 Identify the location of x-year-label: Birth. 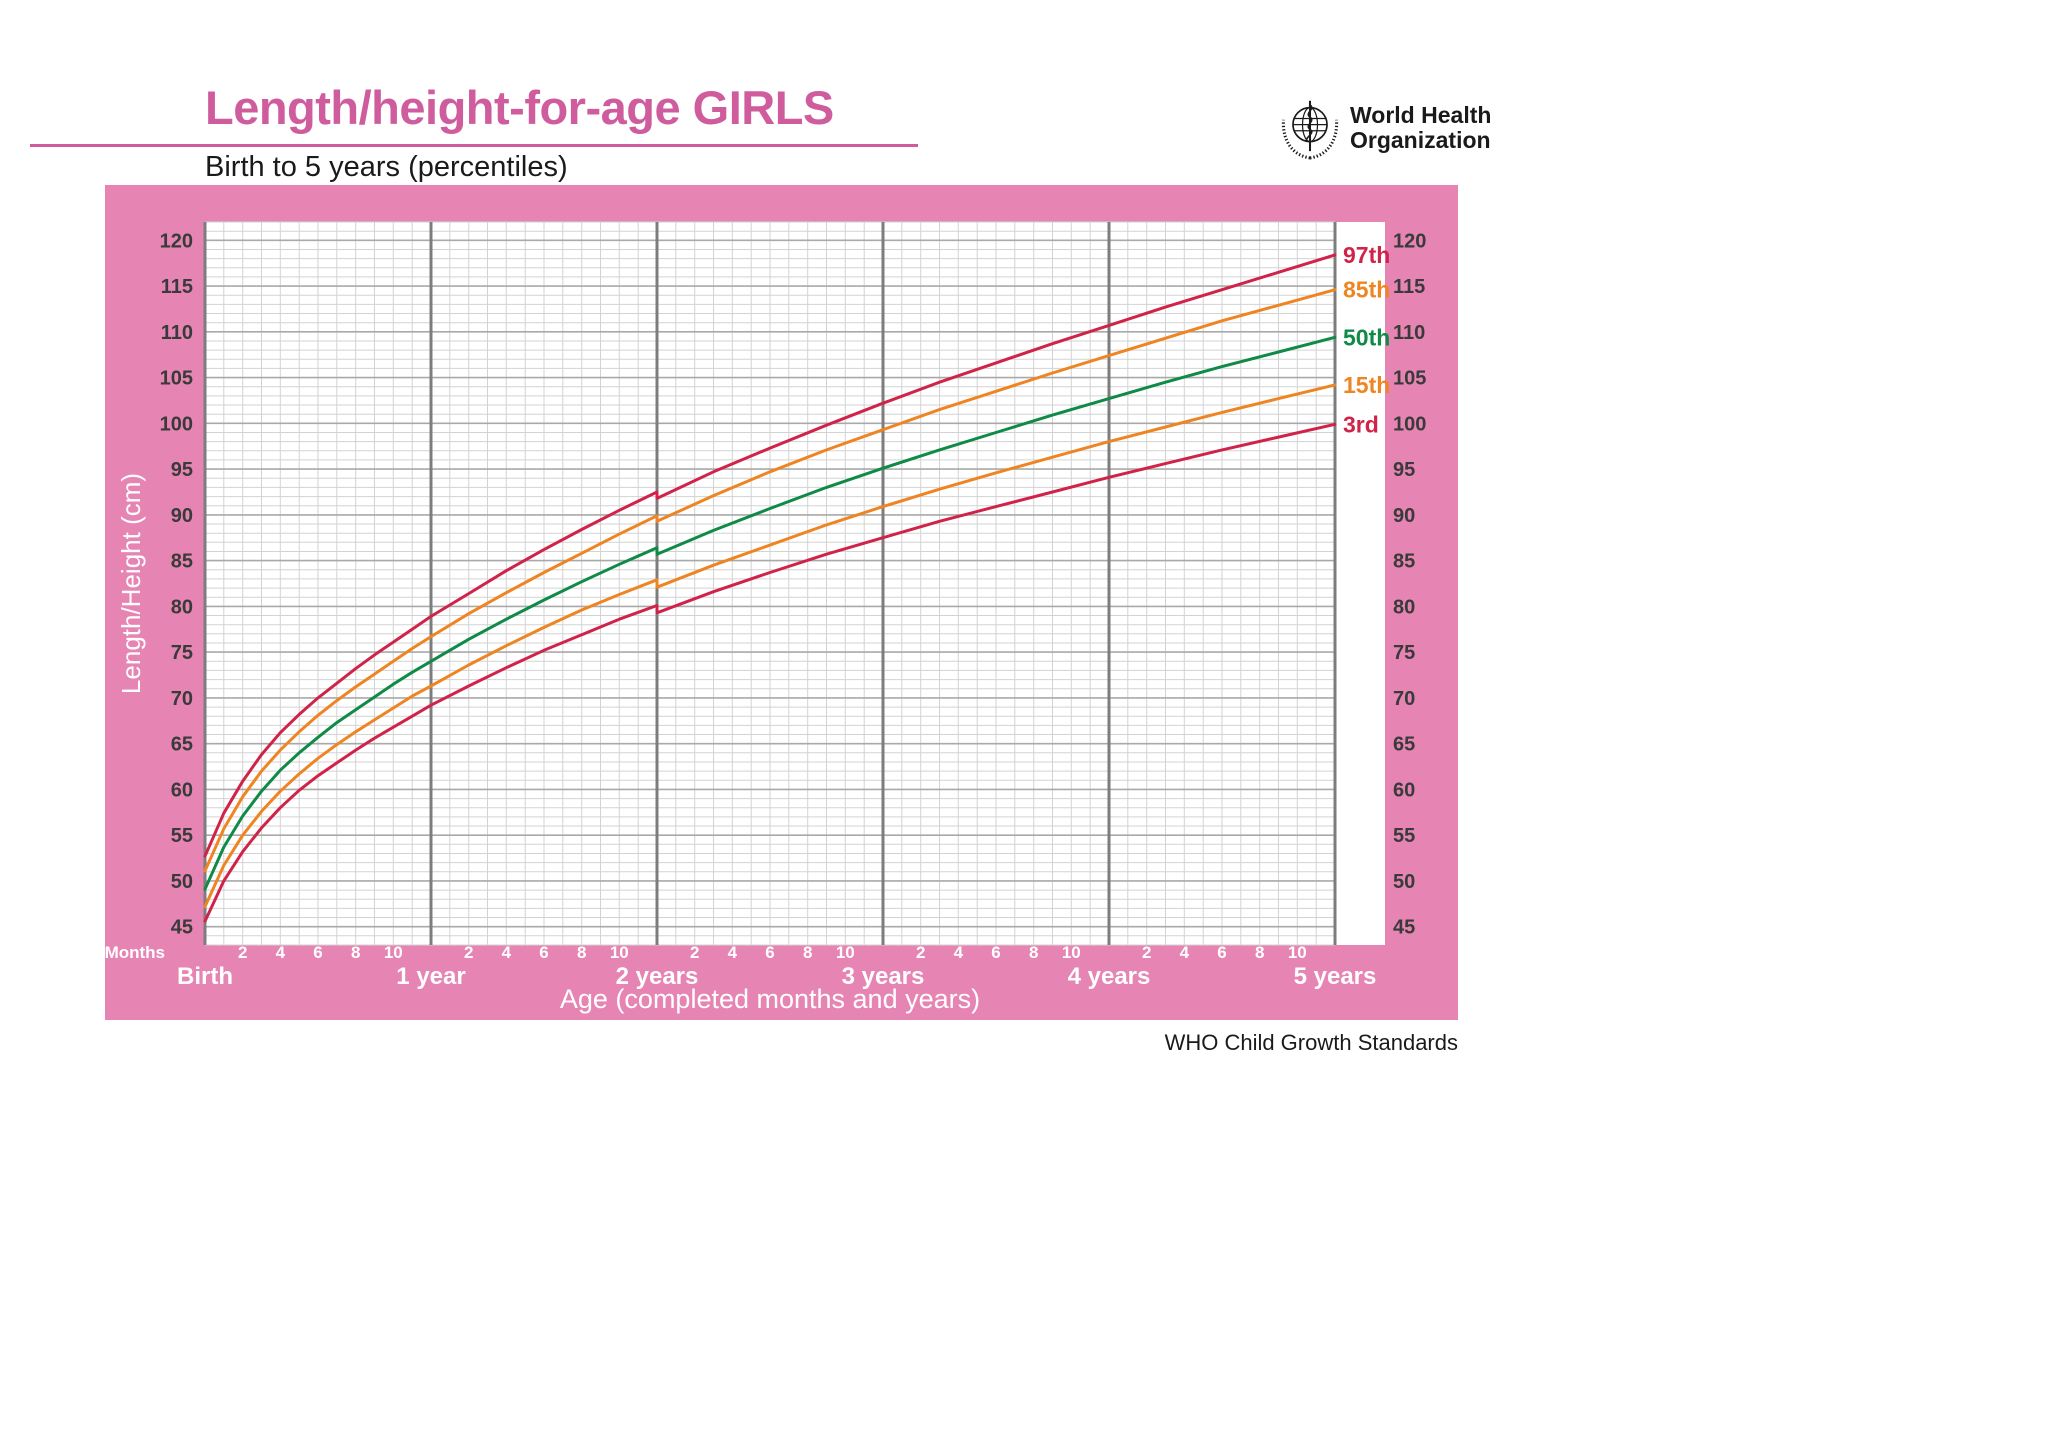
(205, 976).